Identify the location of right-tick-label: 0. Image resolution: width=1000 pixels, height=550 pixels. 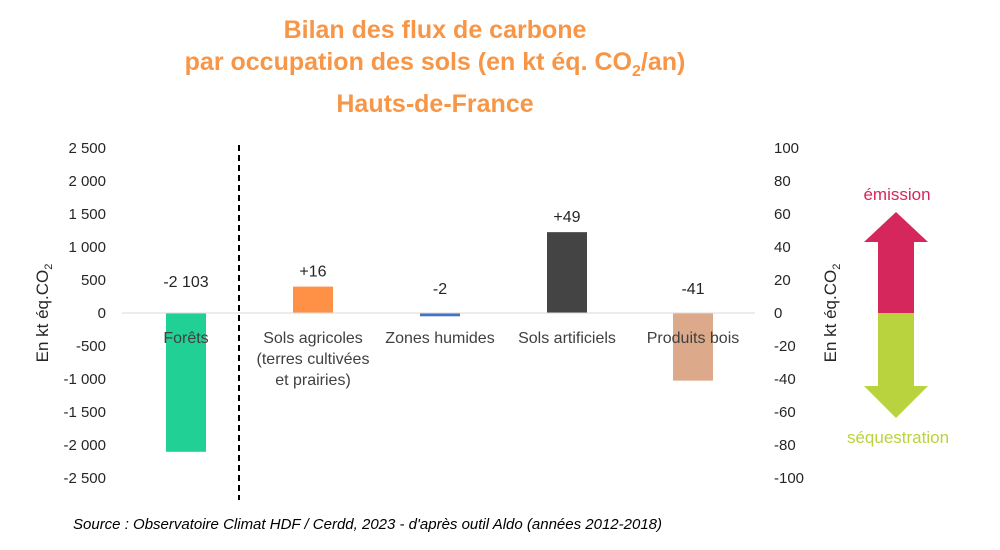
(778, 313).